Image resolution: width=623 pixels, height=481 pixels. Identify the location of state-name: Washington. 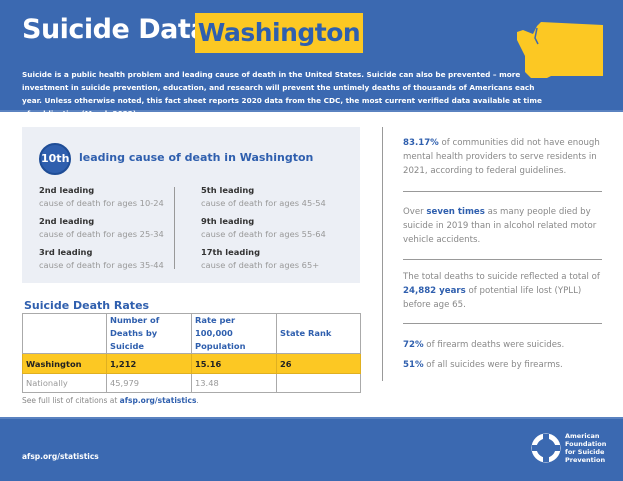
(279, 33).